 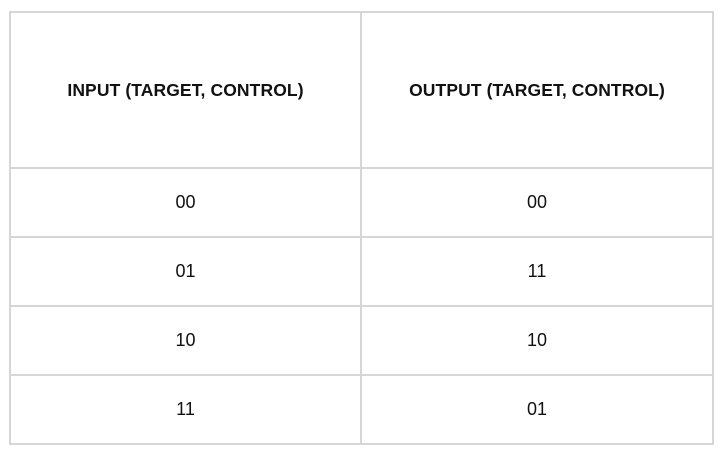 I want to click on output-cell: 00, so click(x=537, y=202).